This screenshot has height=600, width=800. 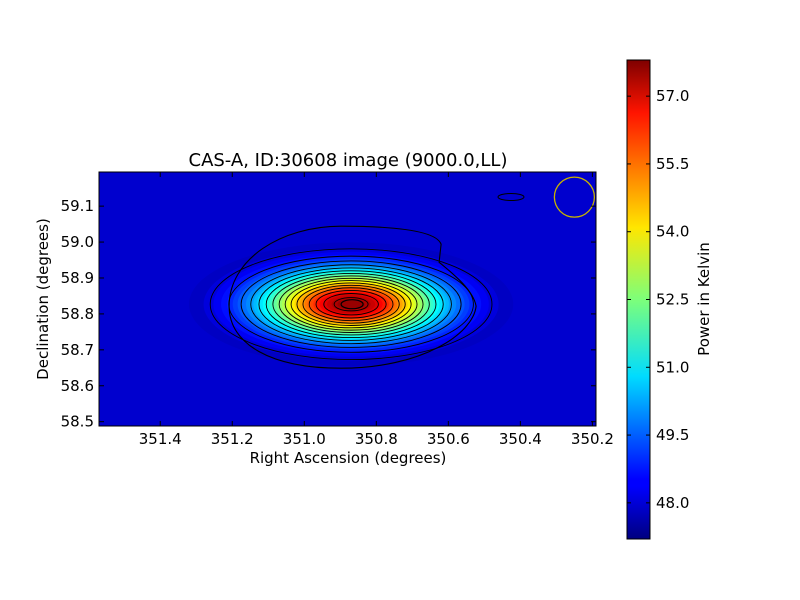 What do you see at coordinates (672, 232) in the screenshot?
I see `colorbar-tick-label-4: 54.0` at bounding box center [672, 232].